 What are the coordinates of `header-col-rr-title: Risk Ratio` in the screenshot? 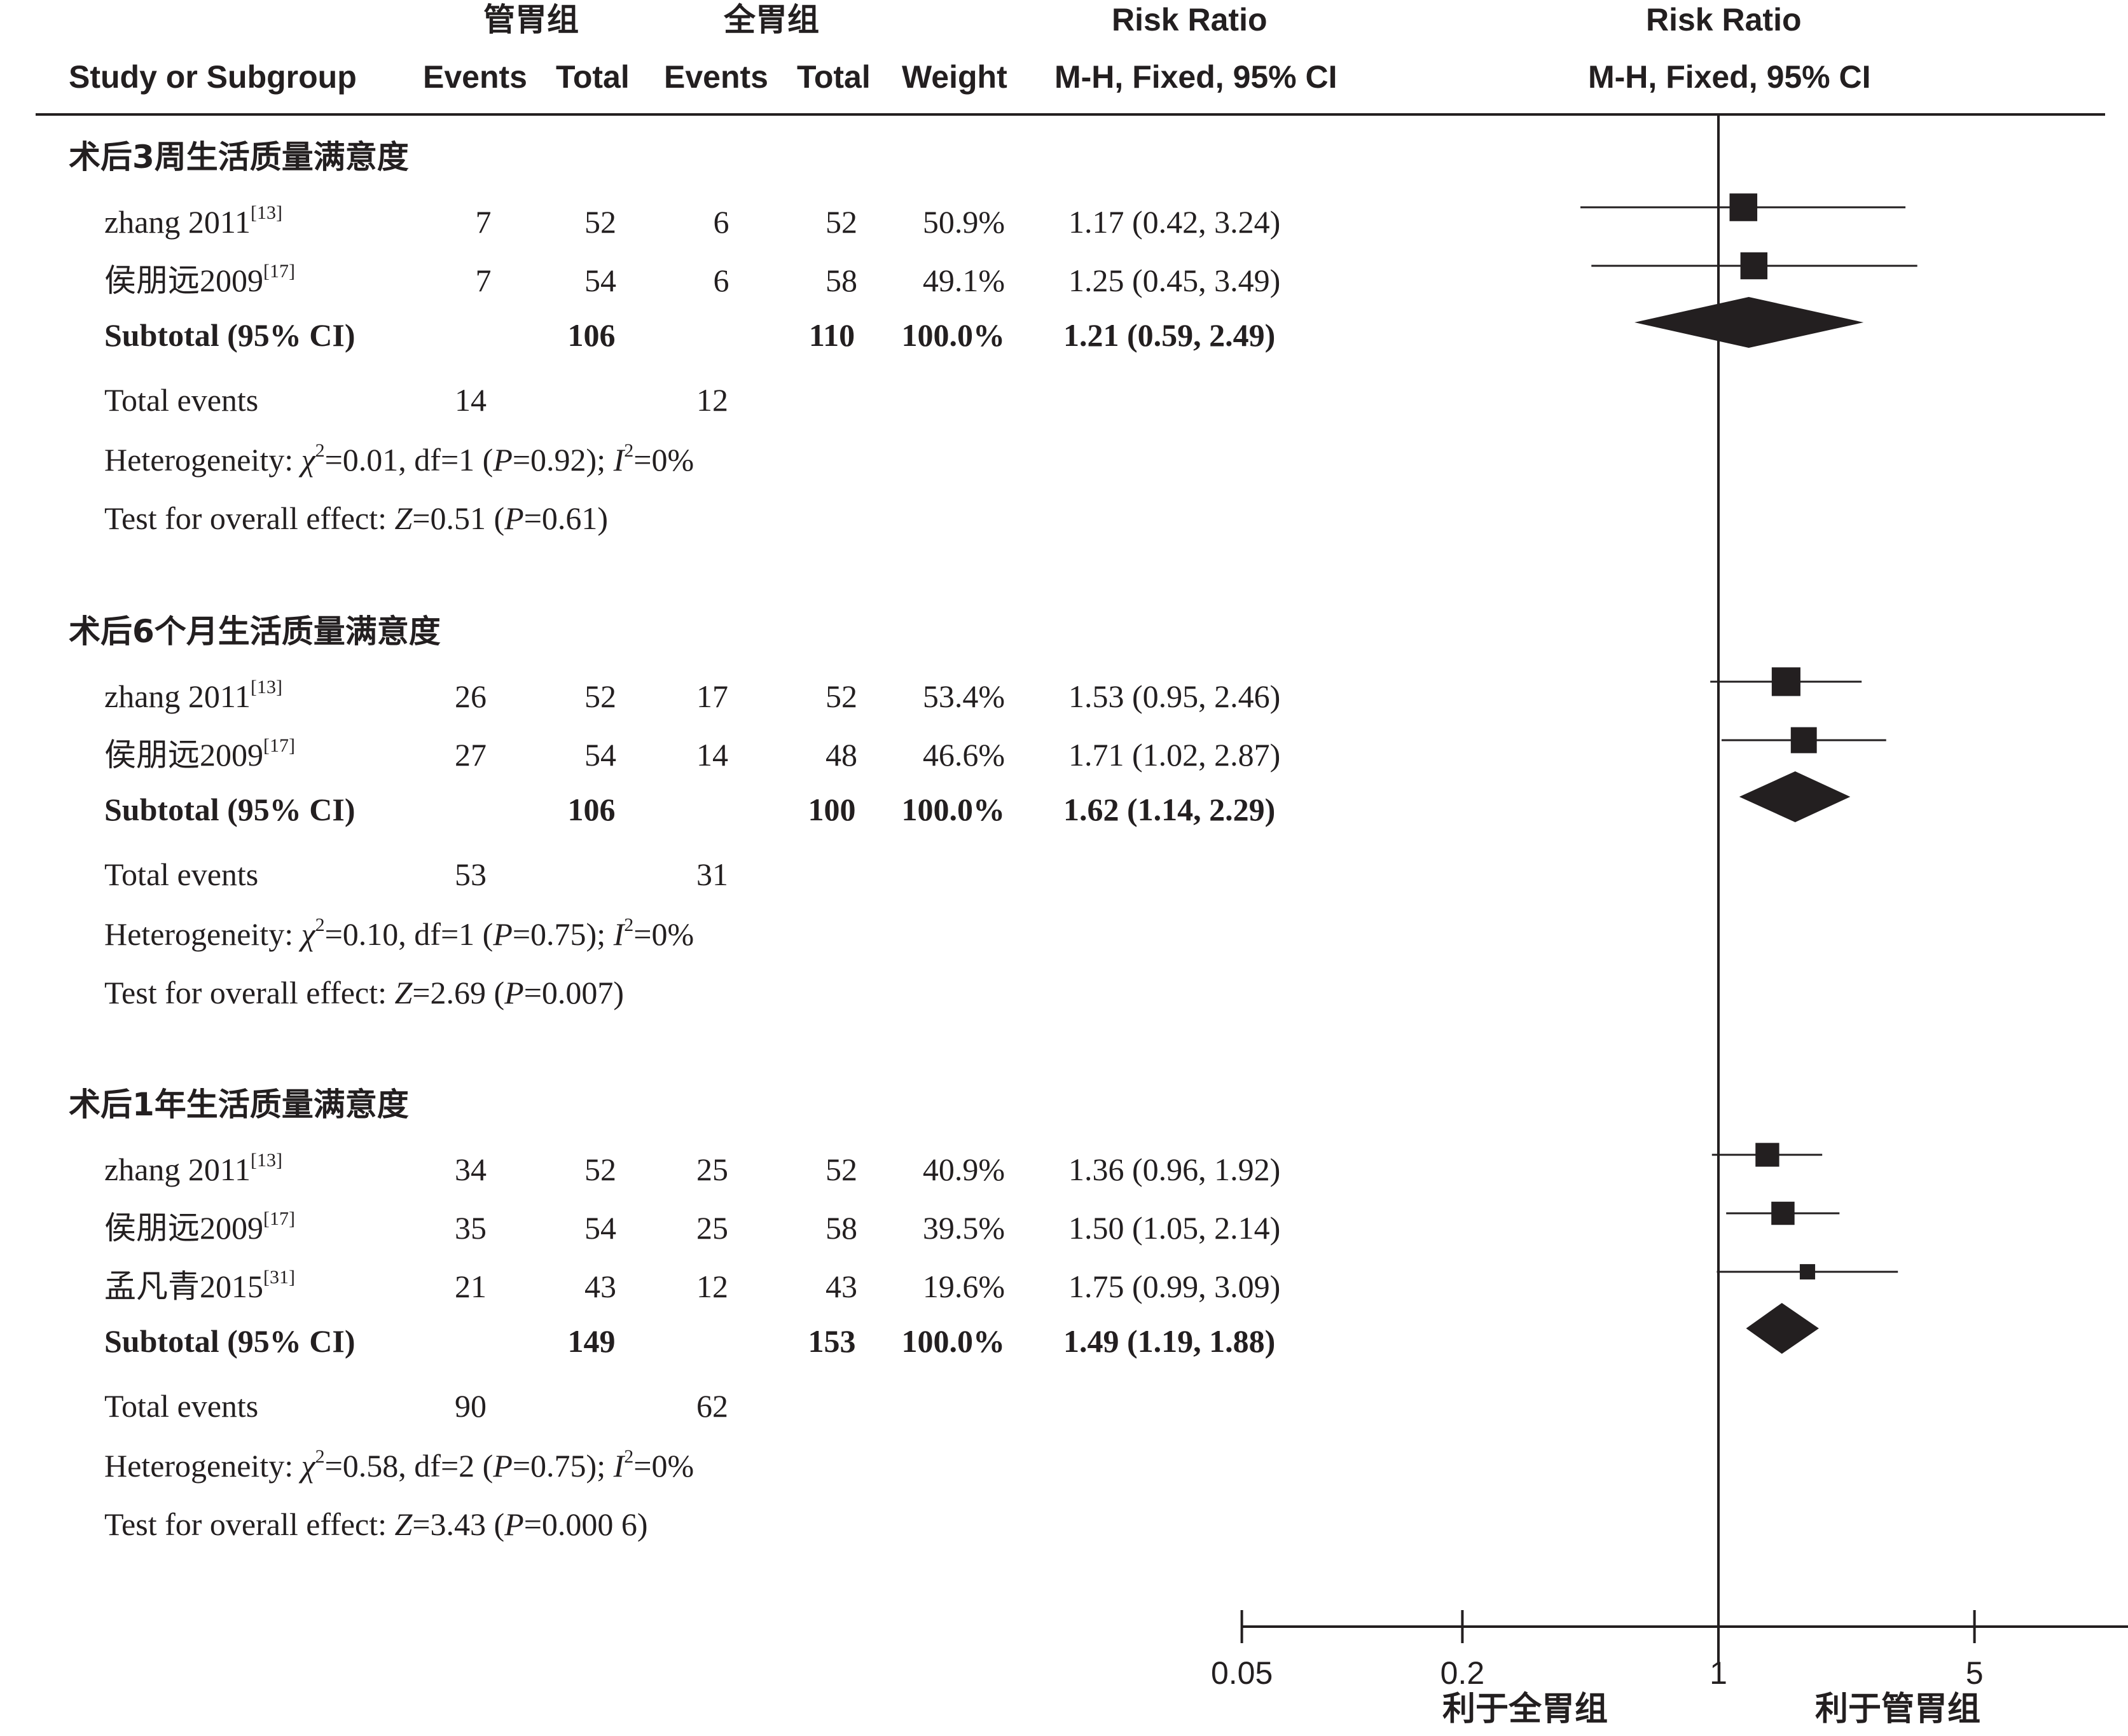 It's located at (1190, 20).